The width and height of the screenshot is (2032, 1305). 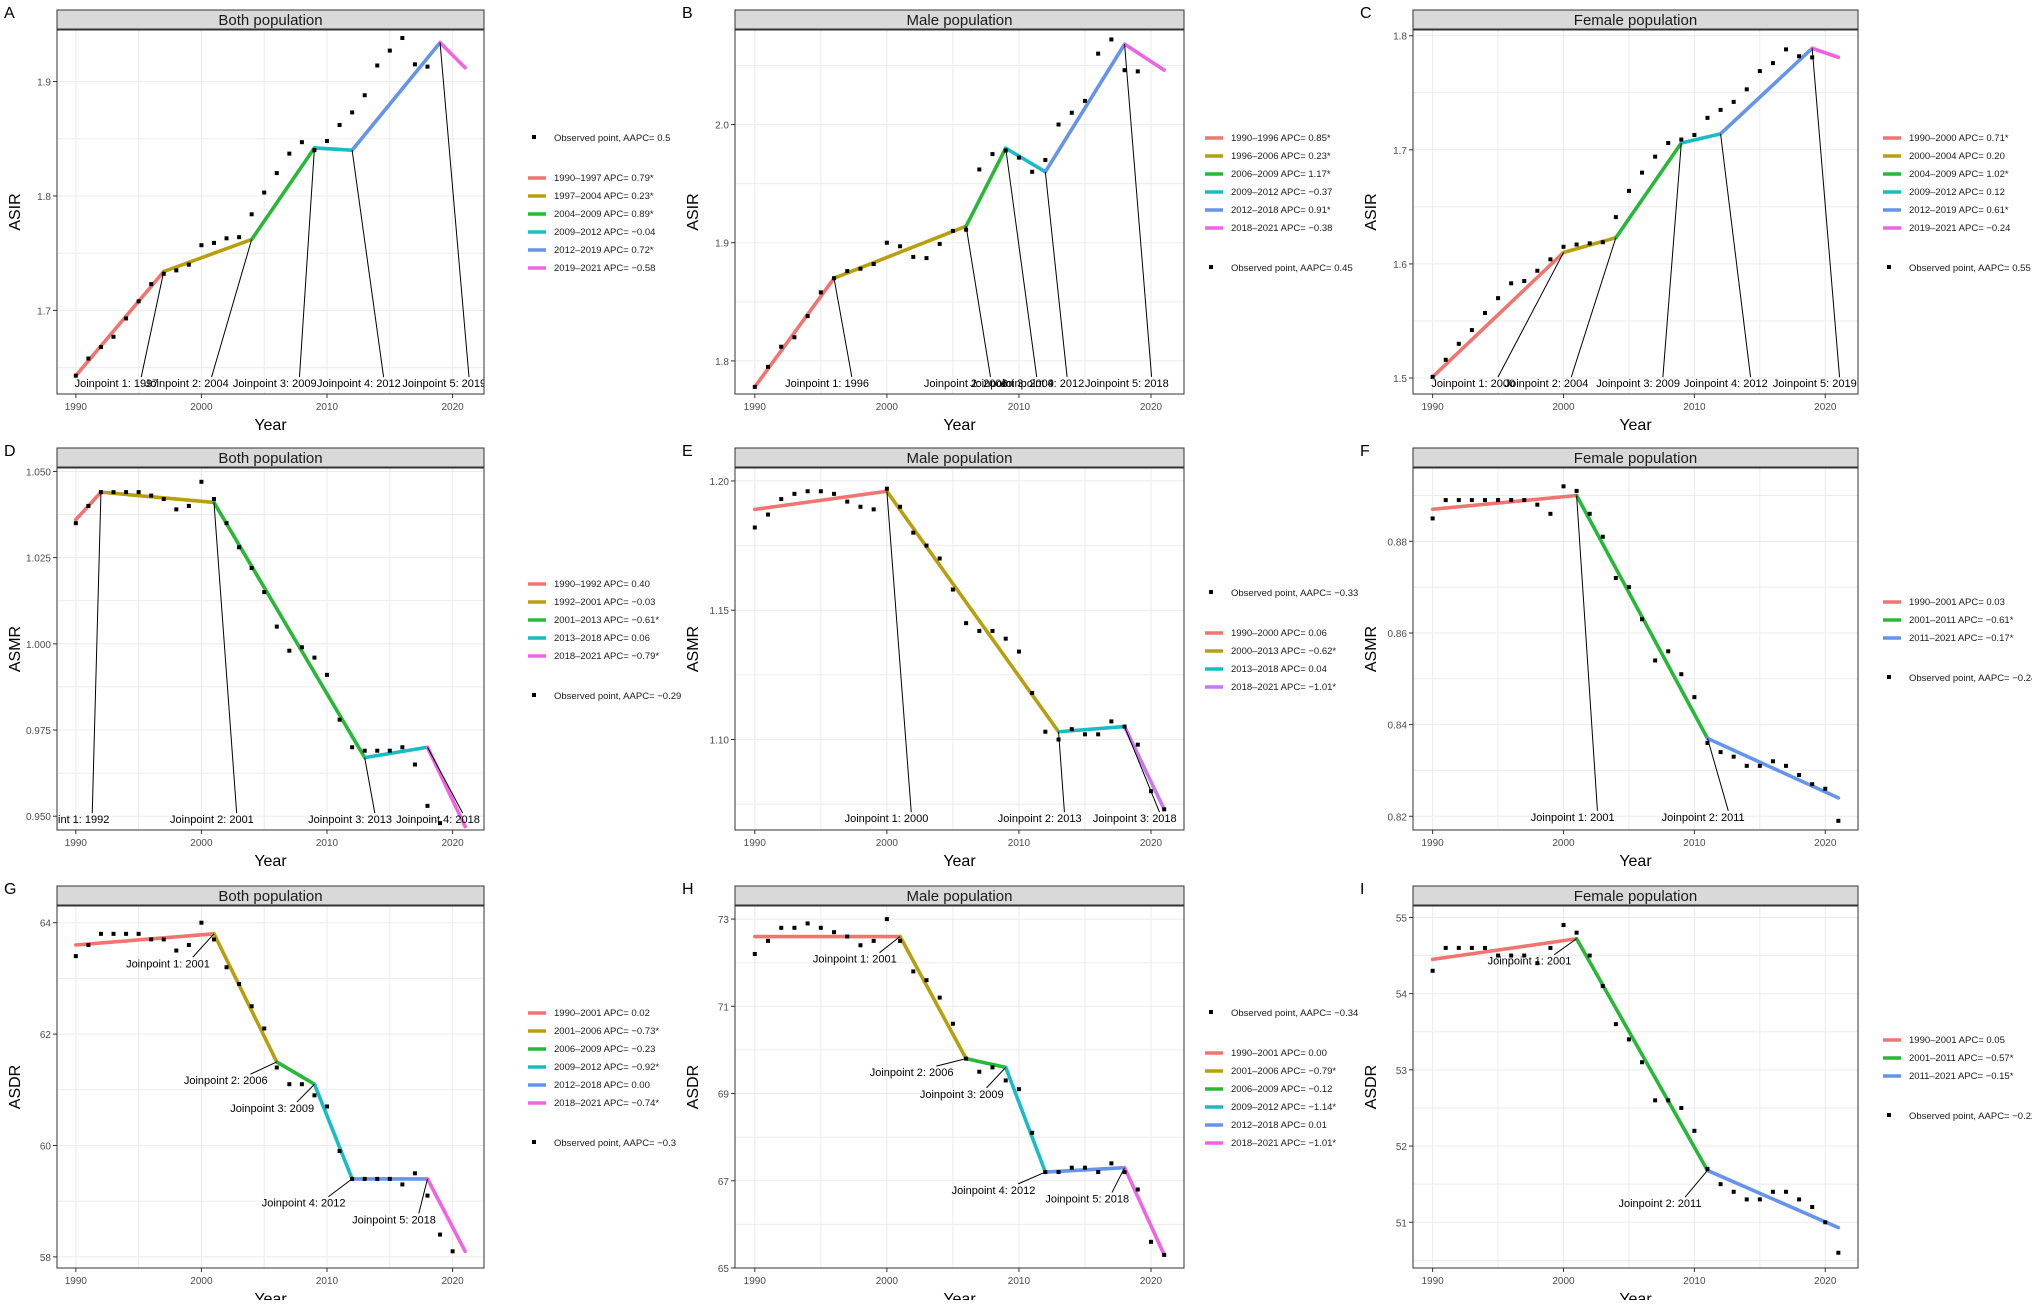 What do you see at coordinates (687, 451) in the screenshot?
I see `panel-letter: E` at bounding box center [687, 451].